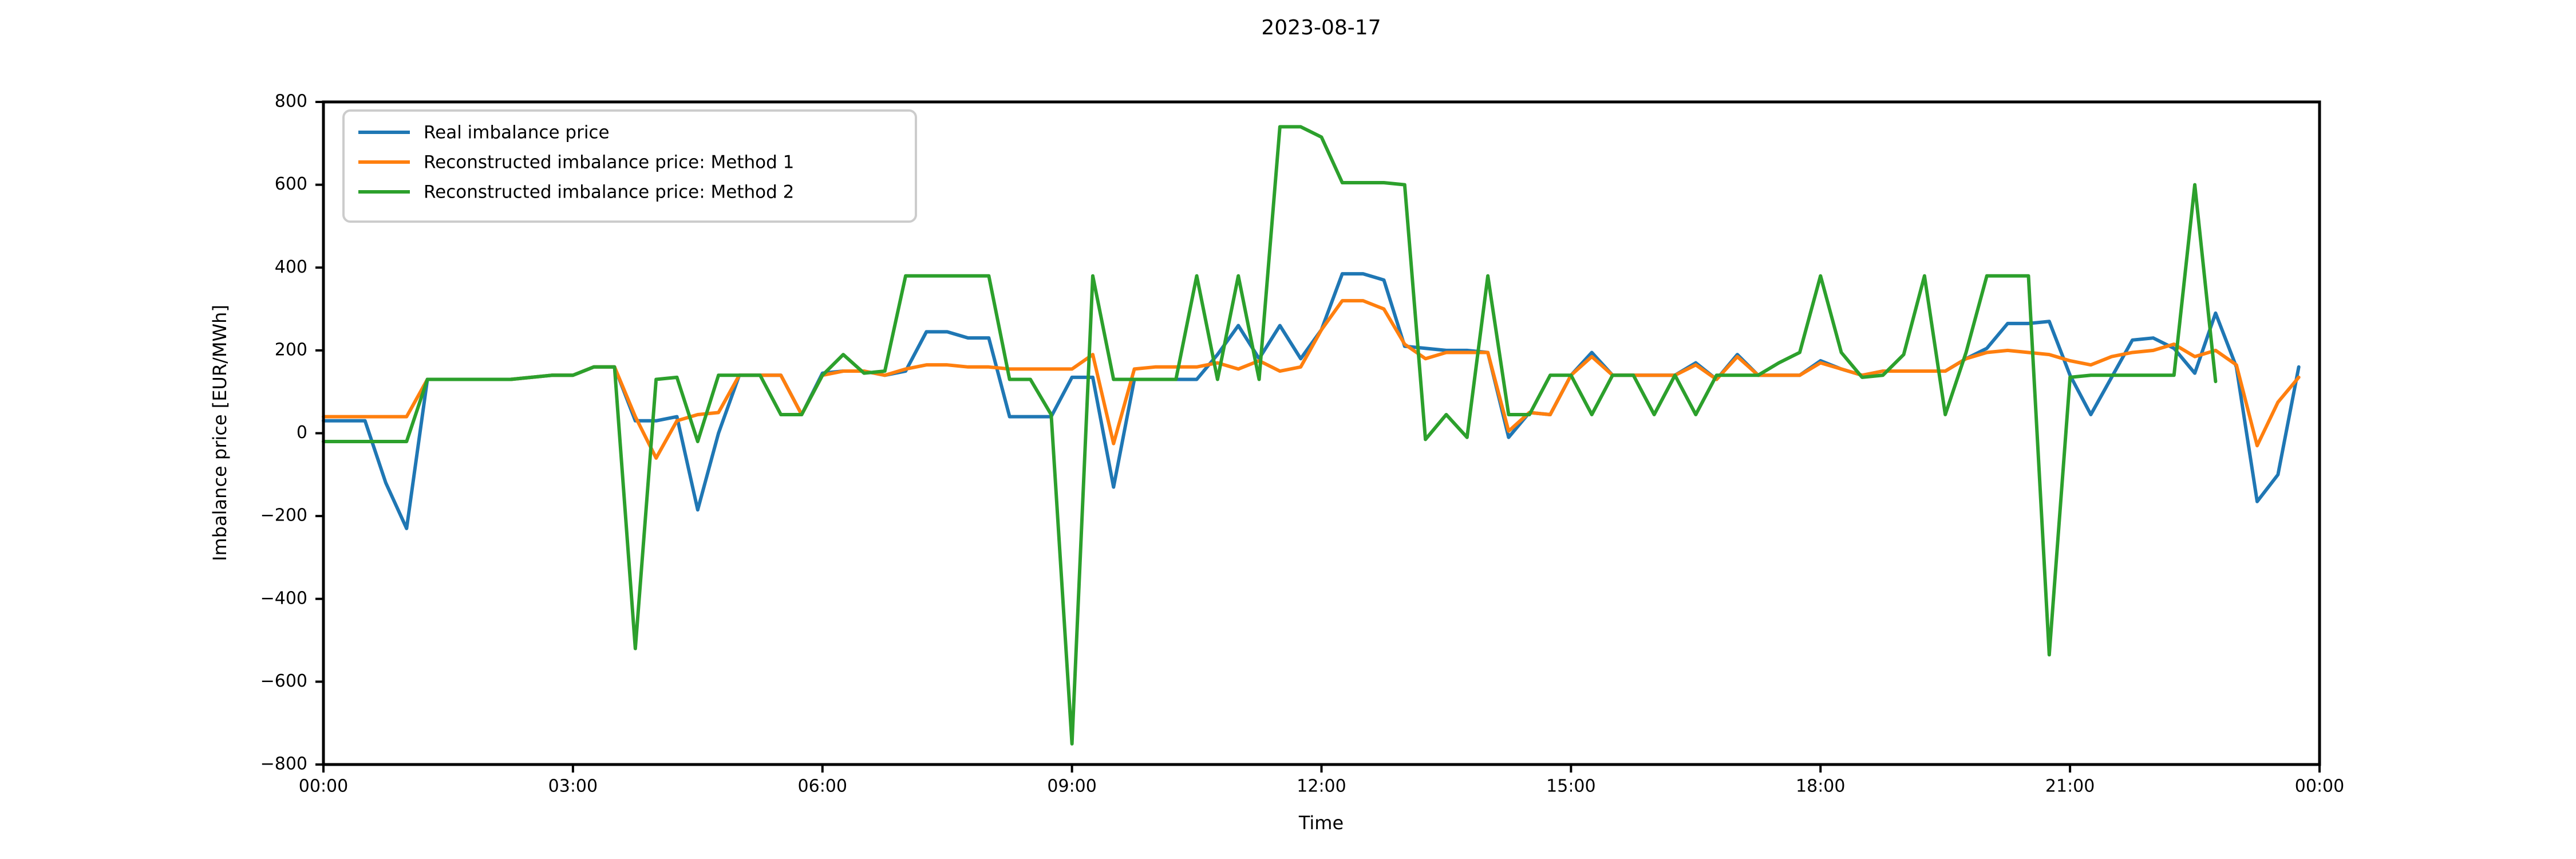 The width and height of the screenshot is (2576, 859). I want to click on y-tick-label: −200, so click(283, 516).